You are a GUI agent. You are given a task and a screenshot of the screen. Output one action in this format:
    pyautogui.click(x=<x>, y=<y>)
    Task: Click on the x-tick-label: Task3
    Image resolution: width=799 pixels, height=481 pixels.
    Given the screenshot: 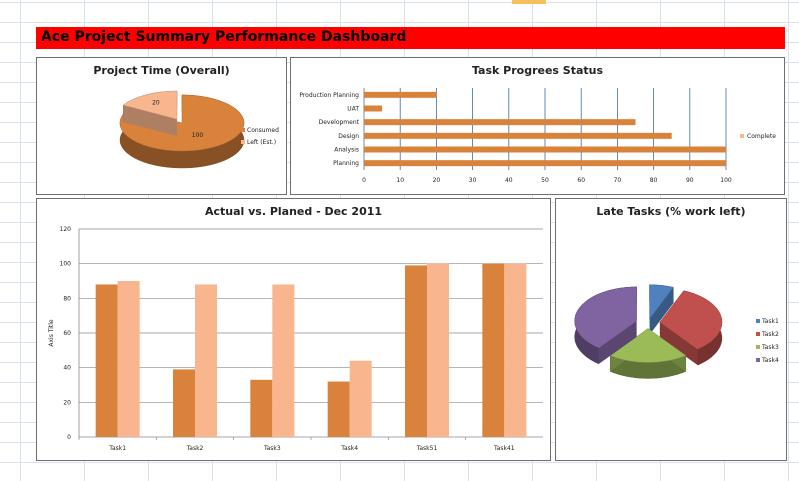 What is the action you would take?
    pyautogui.click(x=272, y=448)
    